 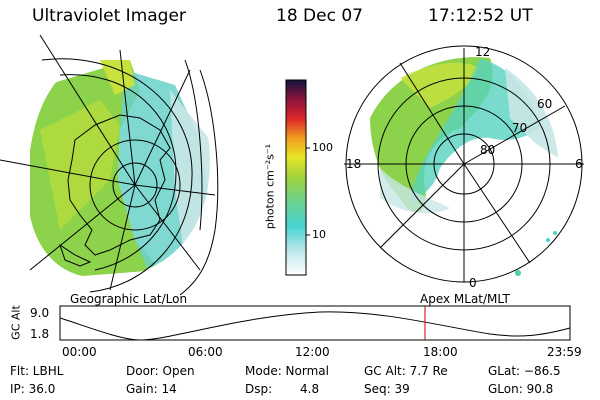 I want to click on colorbar-unit-label: photon cm⁻²s⁻¹, so click(x=270, y=186).